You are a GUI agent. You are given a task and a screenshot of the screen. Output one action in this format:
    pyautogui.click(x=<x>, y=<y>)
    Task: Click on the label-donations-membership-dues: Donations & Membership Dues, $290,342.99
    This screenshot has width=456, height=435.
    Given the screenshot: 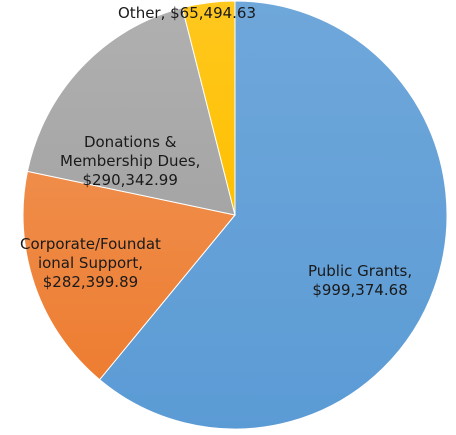 What is the action you would take?
    pyautogui.click(x=130, y=161)
    